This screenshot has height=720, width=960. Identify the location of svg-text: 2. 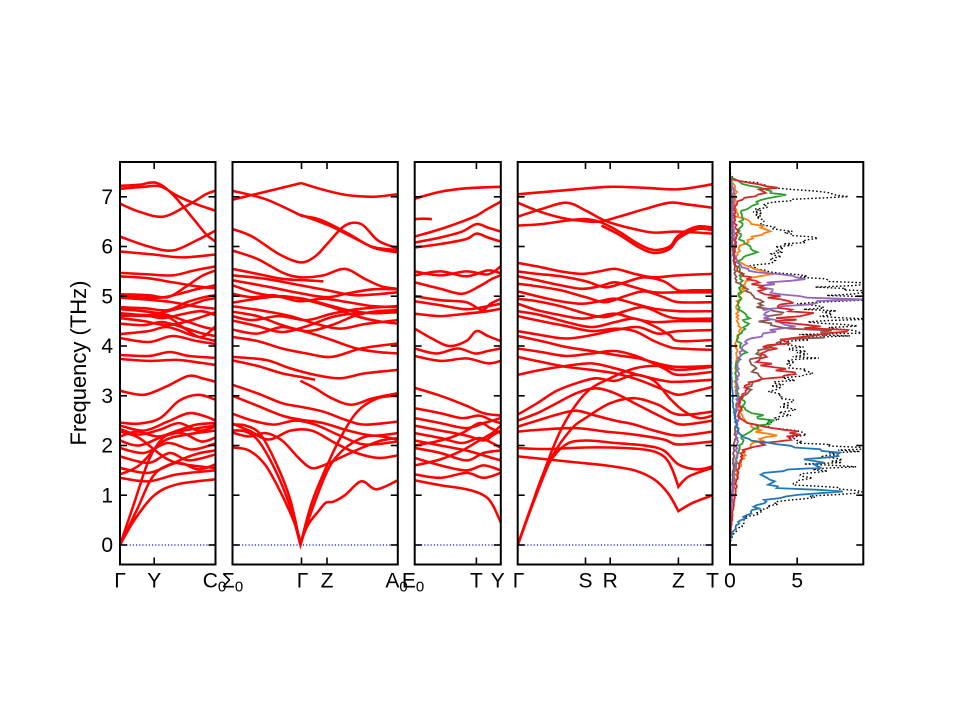
(107, 446).